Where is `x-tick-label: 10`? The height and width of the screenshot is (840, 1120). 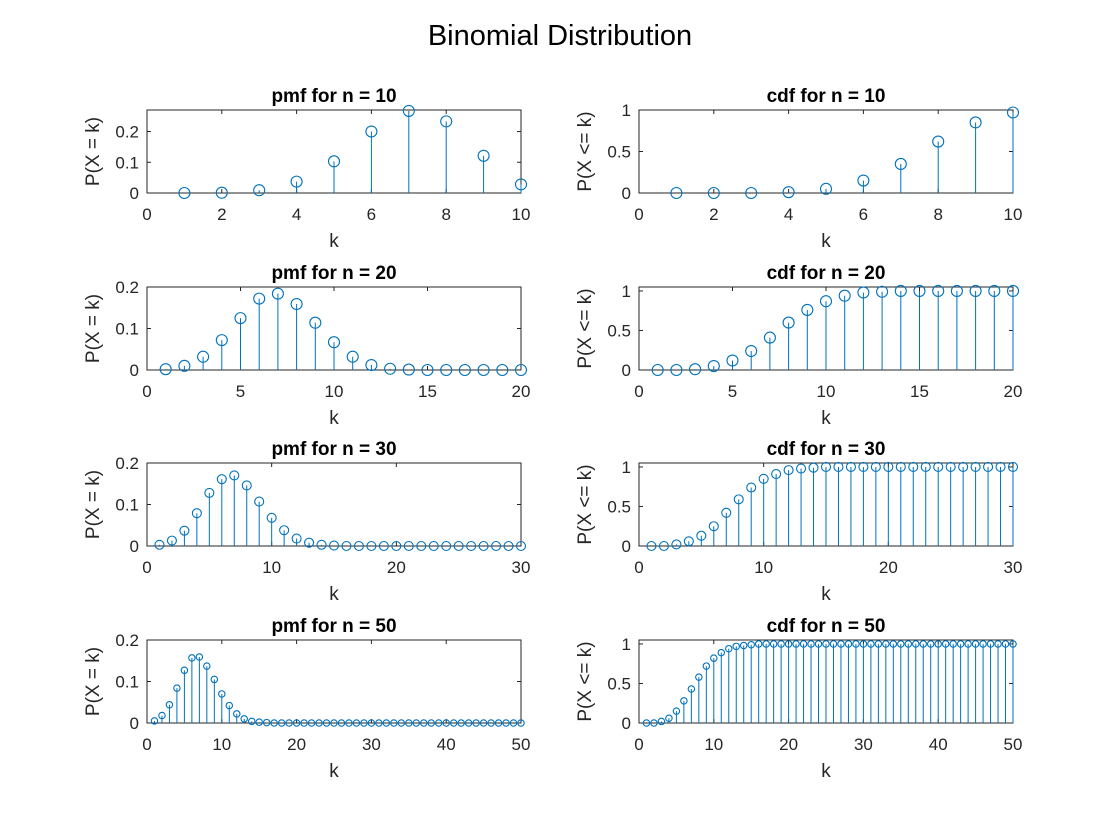
x-tick-label: 10 is located at coordinates (826, 391).